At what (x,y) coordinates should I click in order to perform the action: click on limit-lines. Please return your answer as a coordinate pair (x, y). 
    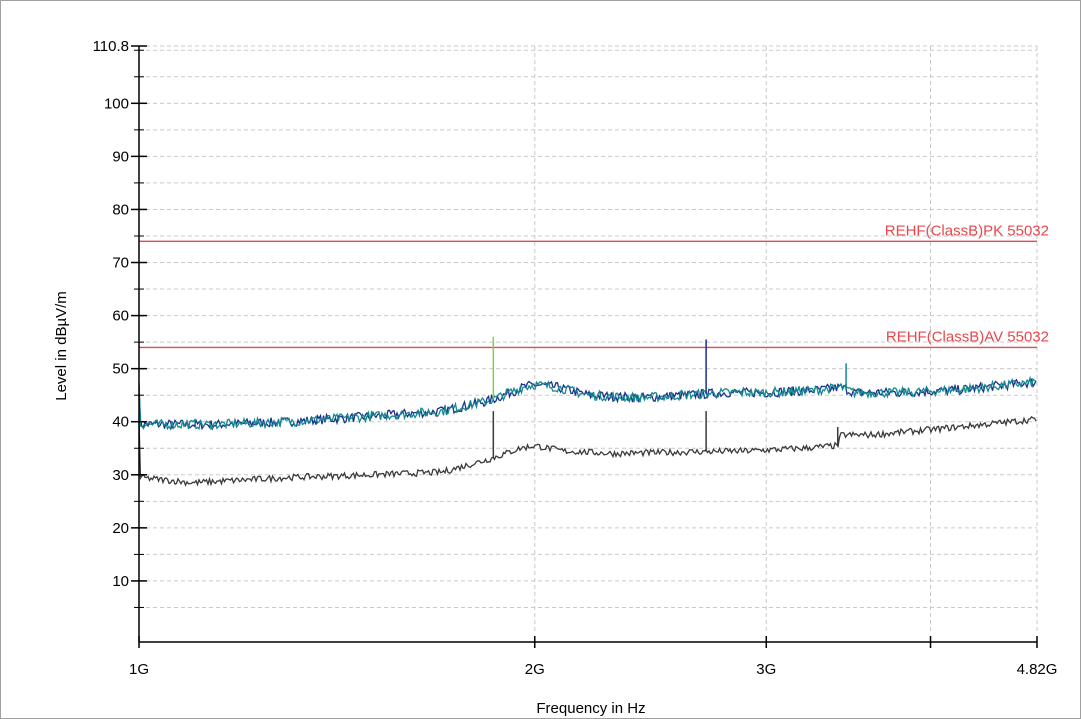
    Looking at the image, I should click on (588, 294).